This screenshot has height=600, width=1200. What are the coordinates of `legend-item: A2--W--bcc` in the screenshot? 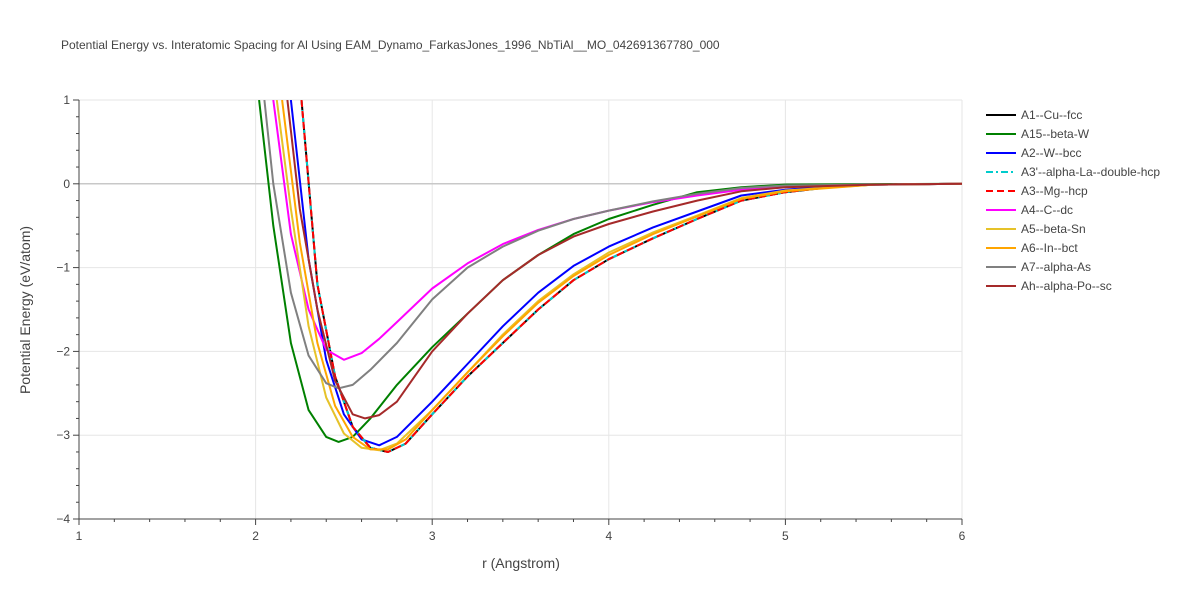 It's located at (1033, 153).